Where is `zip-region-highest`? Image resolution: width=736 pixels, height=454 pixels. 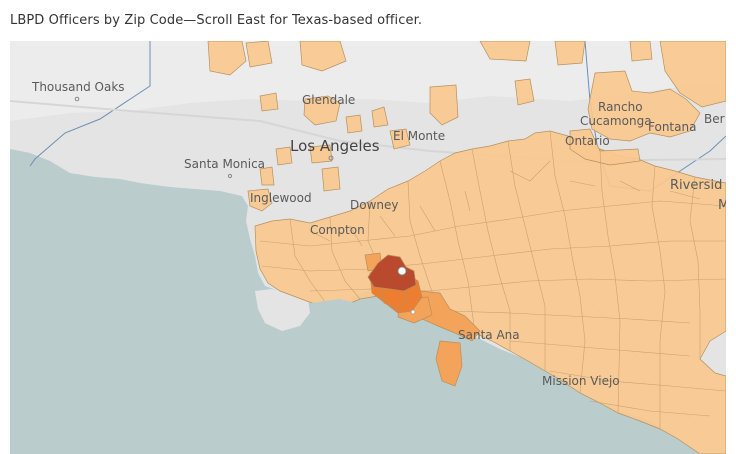
zip-region-highest is located at coordinates (392, 273).